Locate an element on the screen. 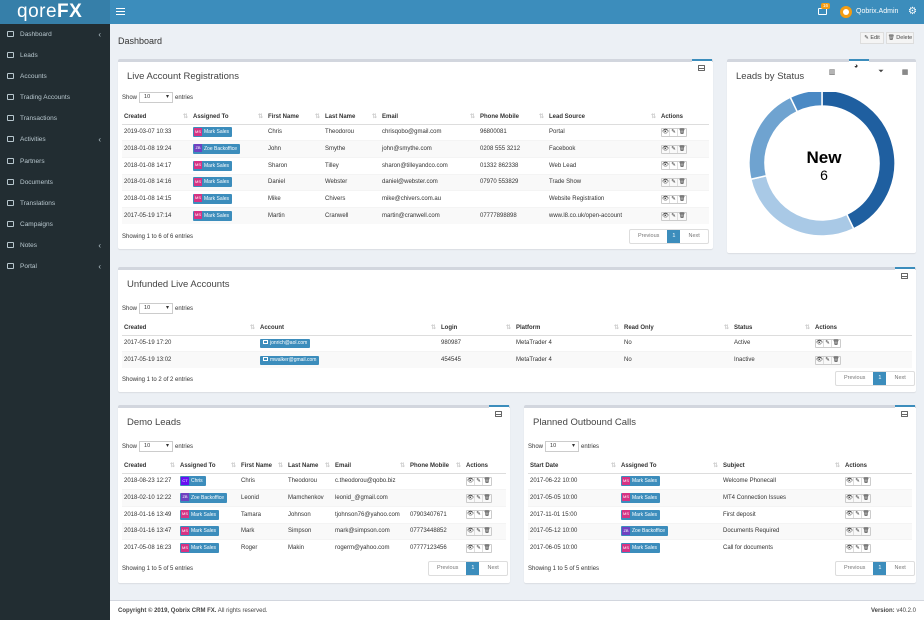 This screenshot has width=924, height=620. account-email-badge: jonrich@aol.com is located at coordinates (285, 343).